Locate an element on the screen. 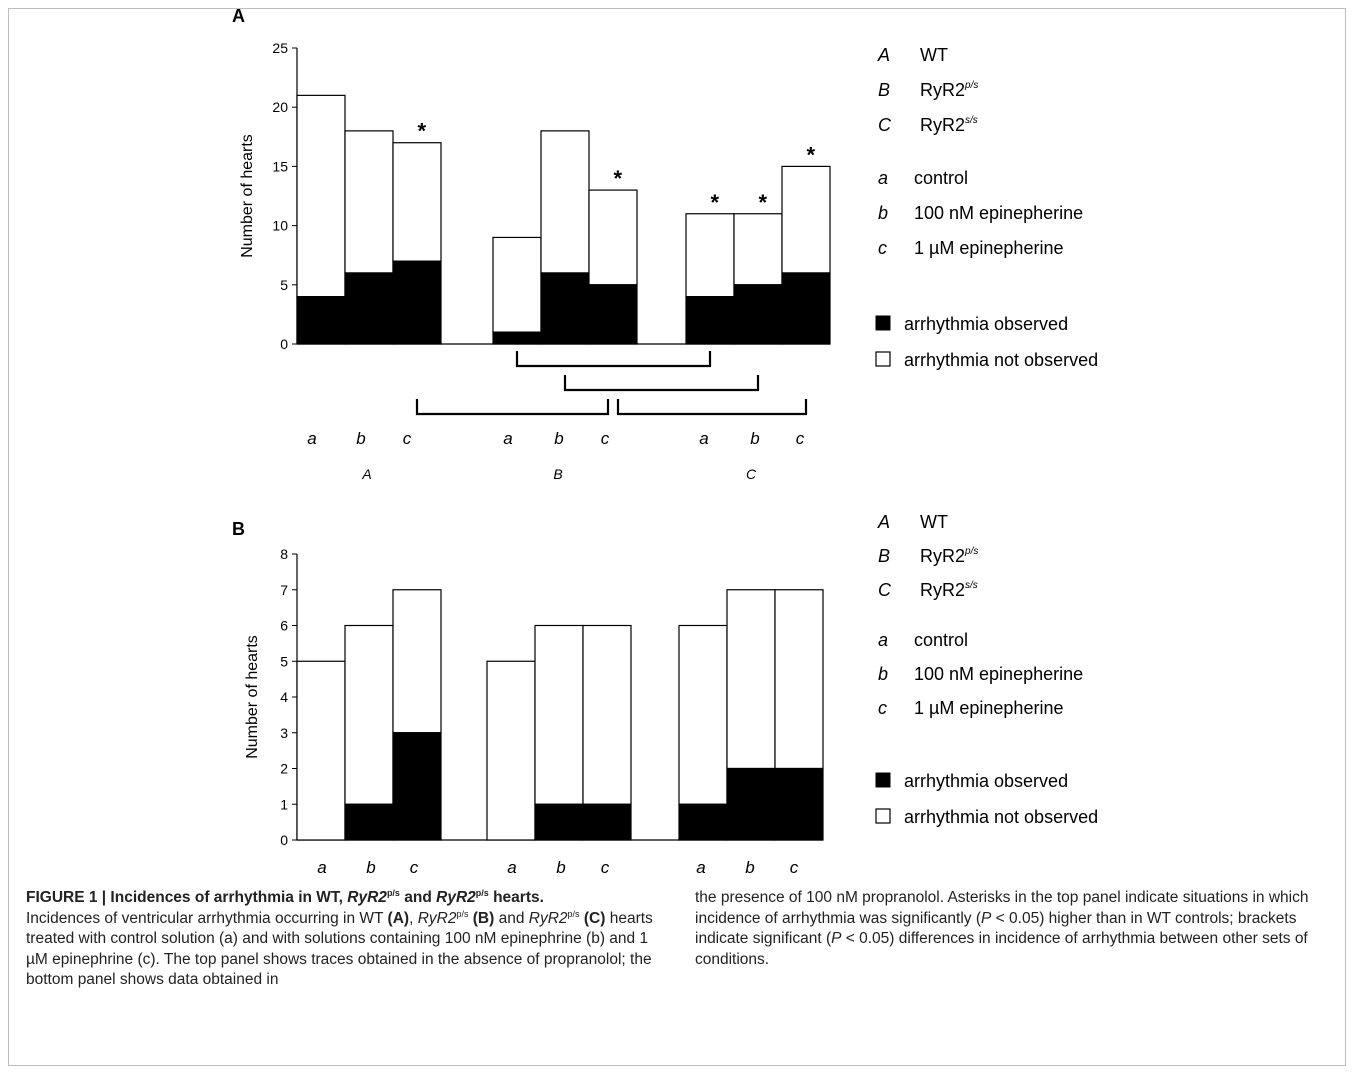 The height and width of the screenshot is (1074, 1356). group-label: B is located at coordinates (557, 474).